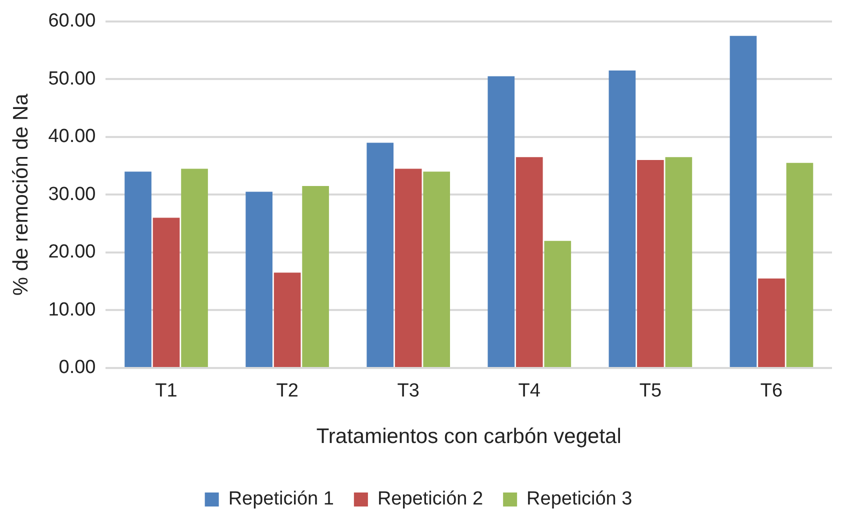 The height and width of the screenshot is (524, 852). Describe the element at coordinates (650, 391) in the screenshot. I see `x-tick-label: T5` at that location.